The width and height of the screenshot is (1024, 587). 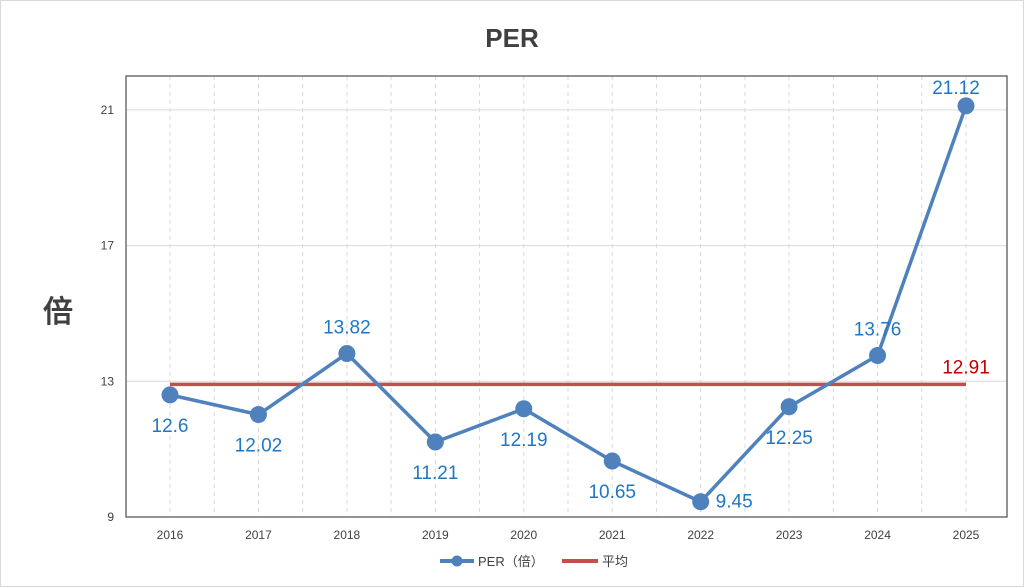 What do you see at coordinates (58, 312) in the screenshot?
I see `y-axis-label: 倍` at bounding box center [58, 312].